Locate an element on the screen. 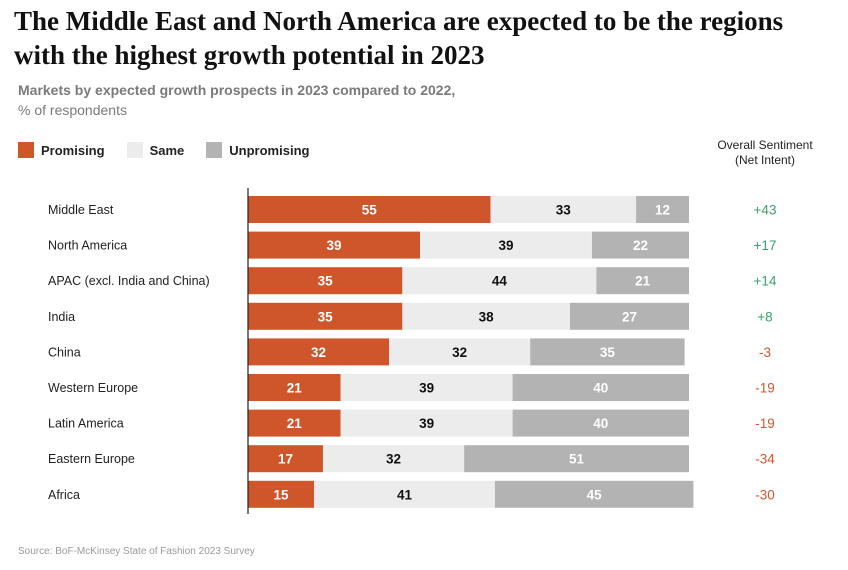 Image resolution: width=848 pixels, height=570 pixels. data-label-middle-east-same: 33 is located at coordinates (564, 210).